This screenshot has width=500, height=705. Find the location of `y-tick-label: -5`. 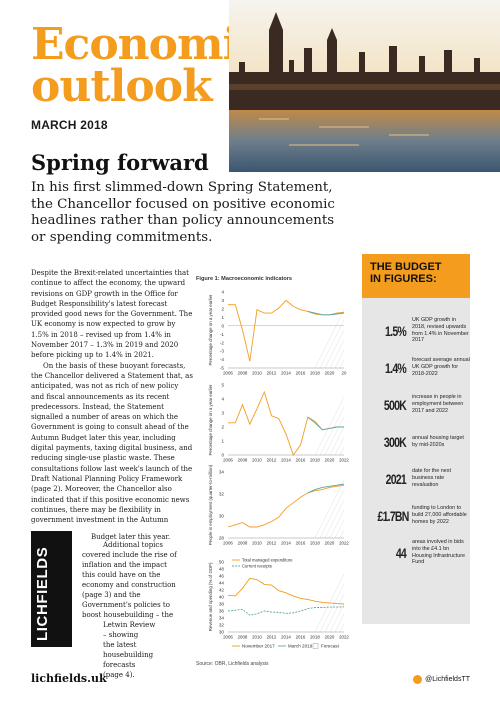

y-tick-label: -5 is located at coordinates (222, 368).